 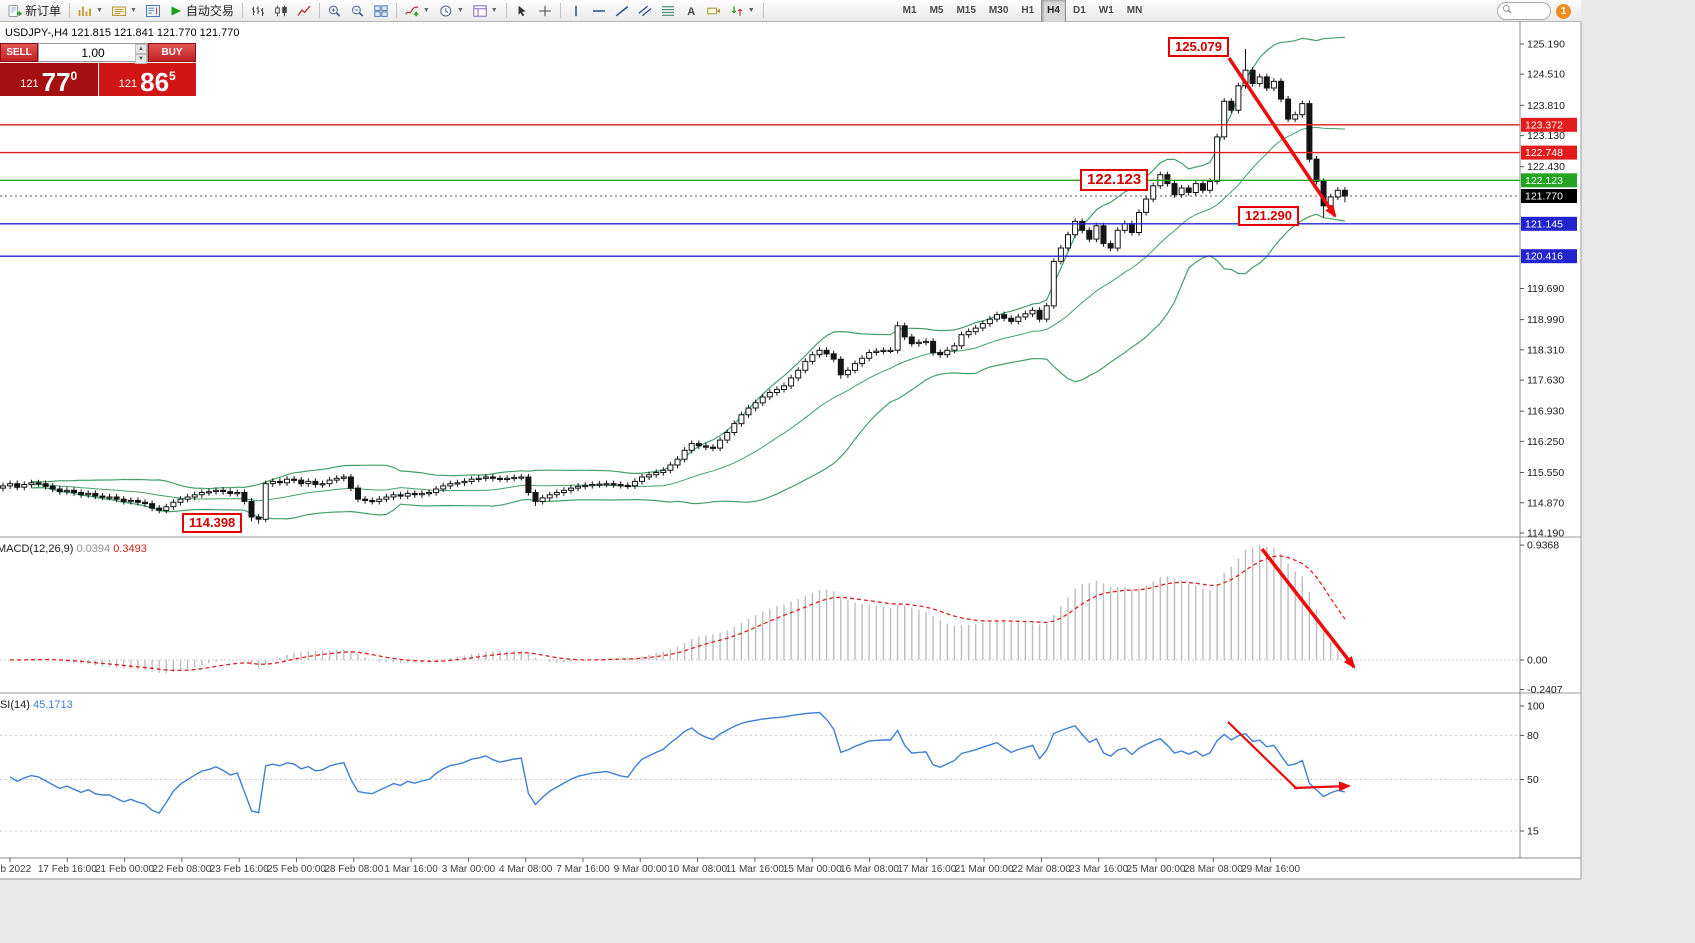 I want to click on timeframe-m15-button: M15, so click(x=965, y=11).